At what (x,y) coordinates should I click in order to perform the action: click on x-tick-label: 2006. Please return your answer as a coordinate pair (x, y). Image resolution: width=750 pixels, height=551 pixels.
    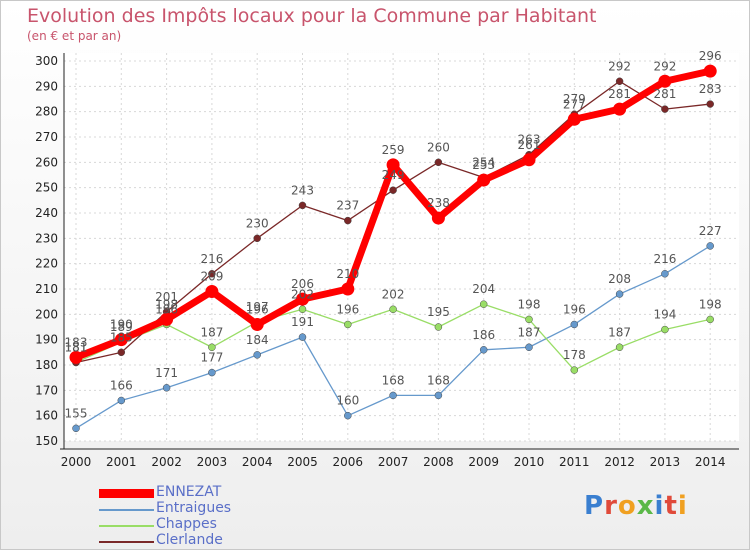
    Looking at the image, I should click on (348, 462).